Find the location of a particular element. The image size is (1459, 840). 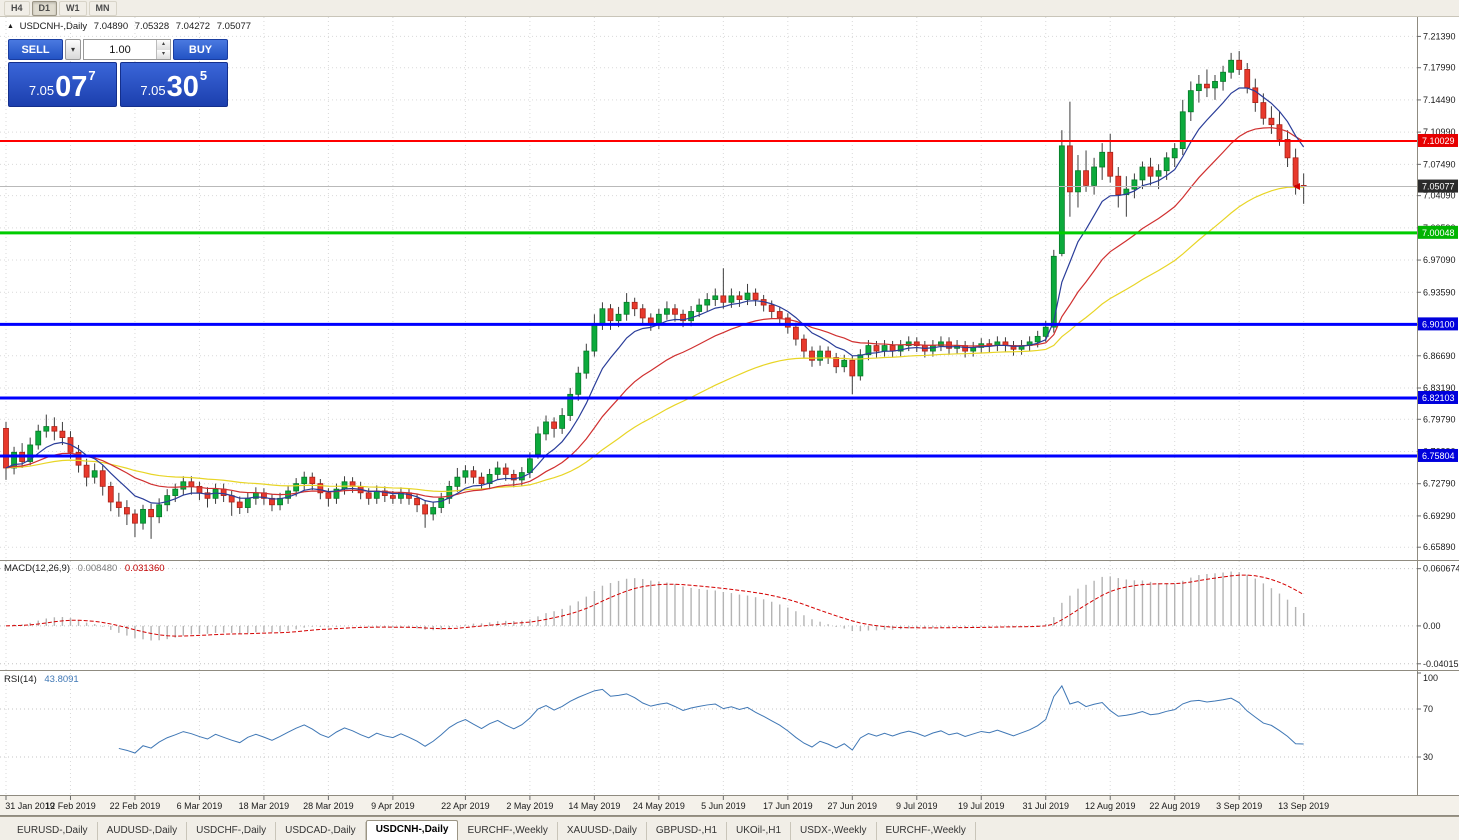

svg-text: 13 Sep 2019 is located at coordinates (1303, 806).